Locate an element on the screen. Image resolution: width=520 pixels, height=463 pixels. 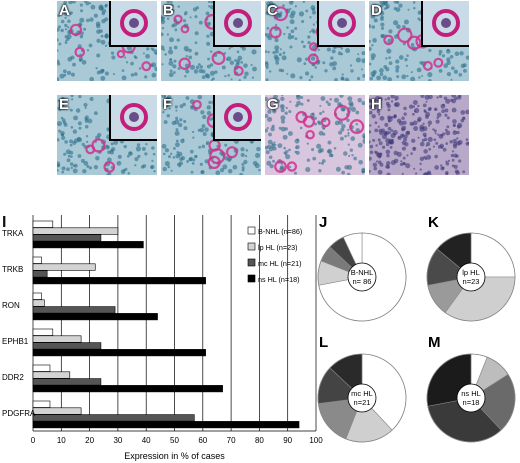
pie-center-text: n=21 is located at coordinates (362, 402).